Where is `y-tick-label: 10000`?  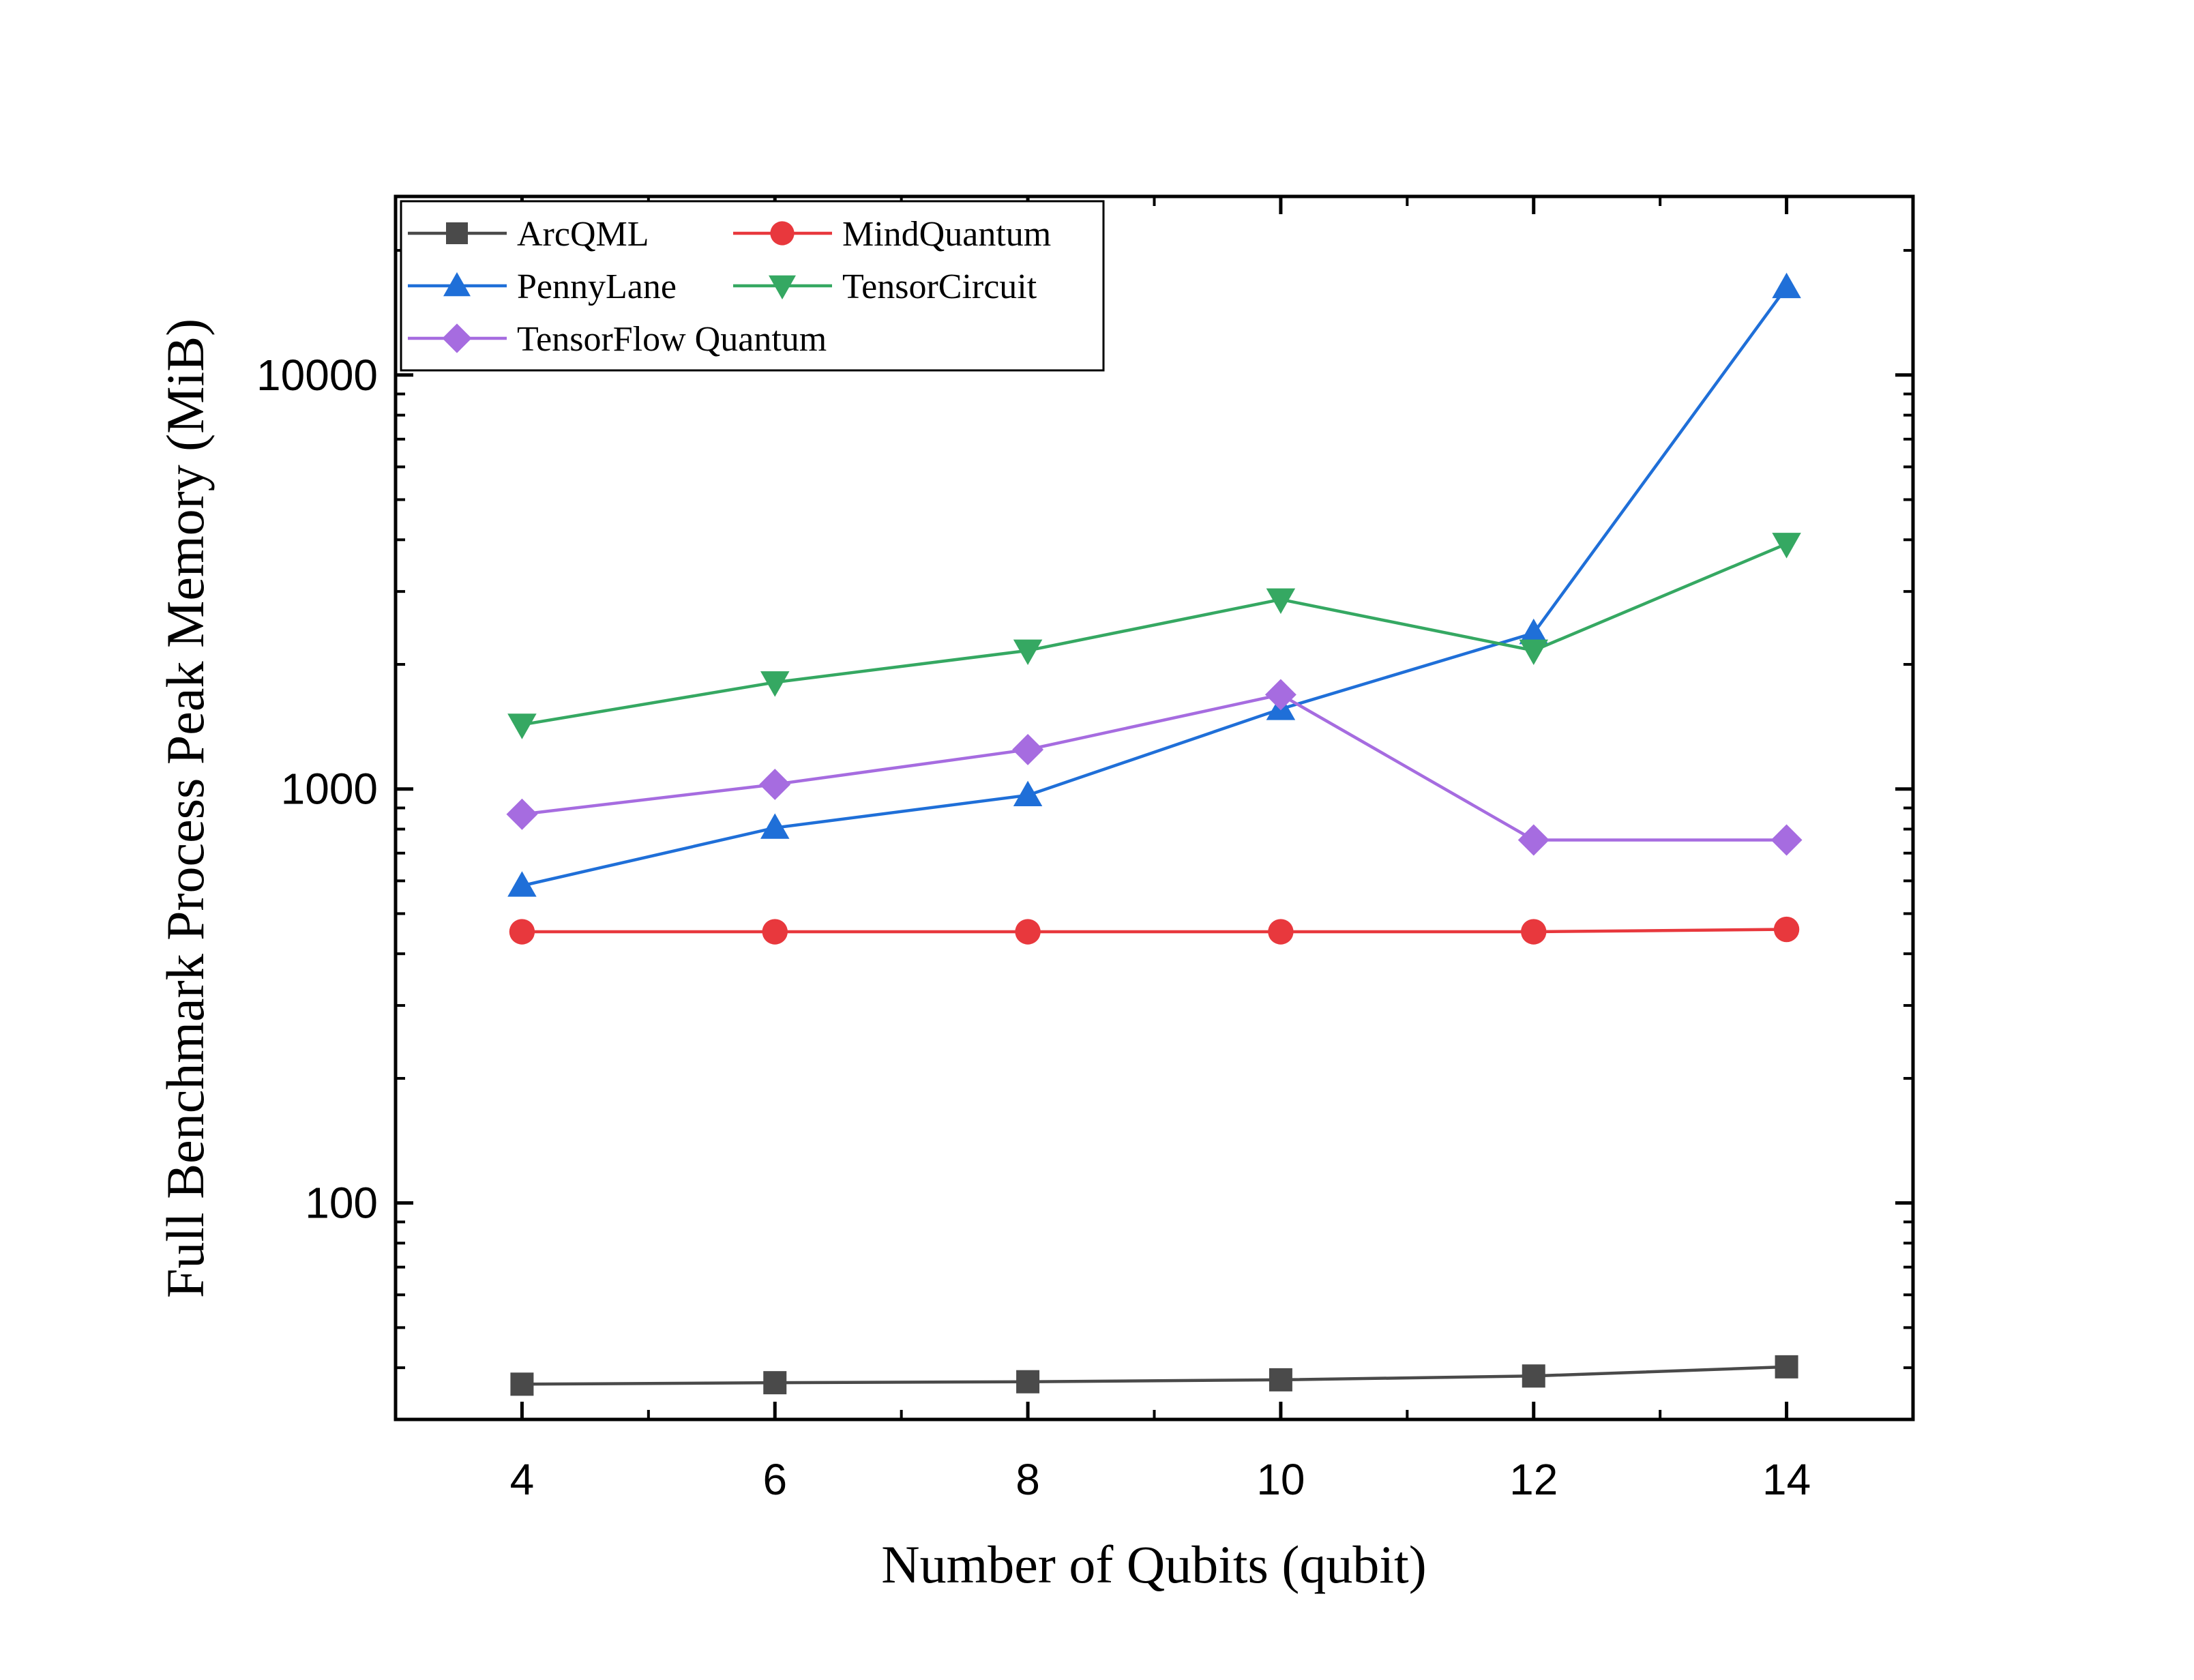 y-tick-label: 10000 is located at coordinates (317, 375).